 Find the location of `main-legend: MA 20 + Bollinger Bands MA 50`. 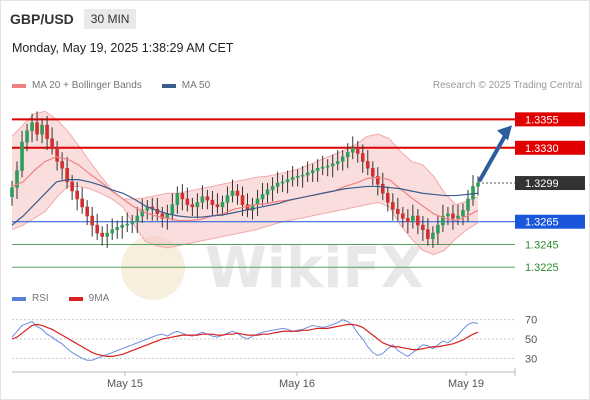

main-legend: MA 20 + Bollinger Bands MA 50 is located at coordinates (121, 85).